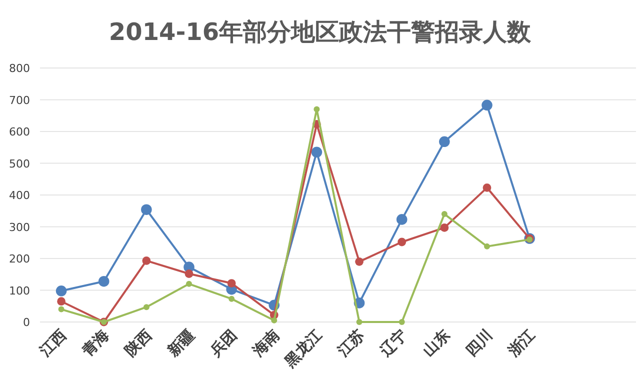 The height and width of the screenshot is (385, 640). I want to click on x-tick-label: 山东, so click(436, 343).